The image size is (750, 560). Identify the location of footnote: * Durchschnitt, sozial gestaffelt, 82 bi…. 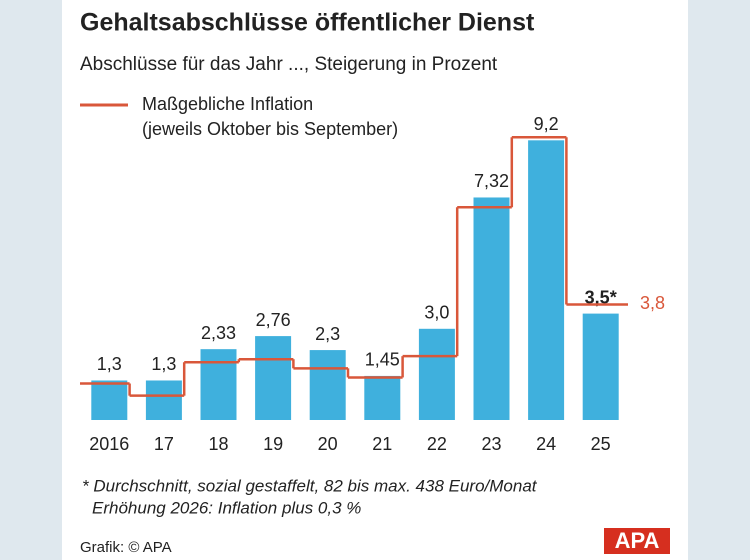
(310, 485).